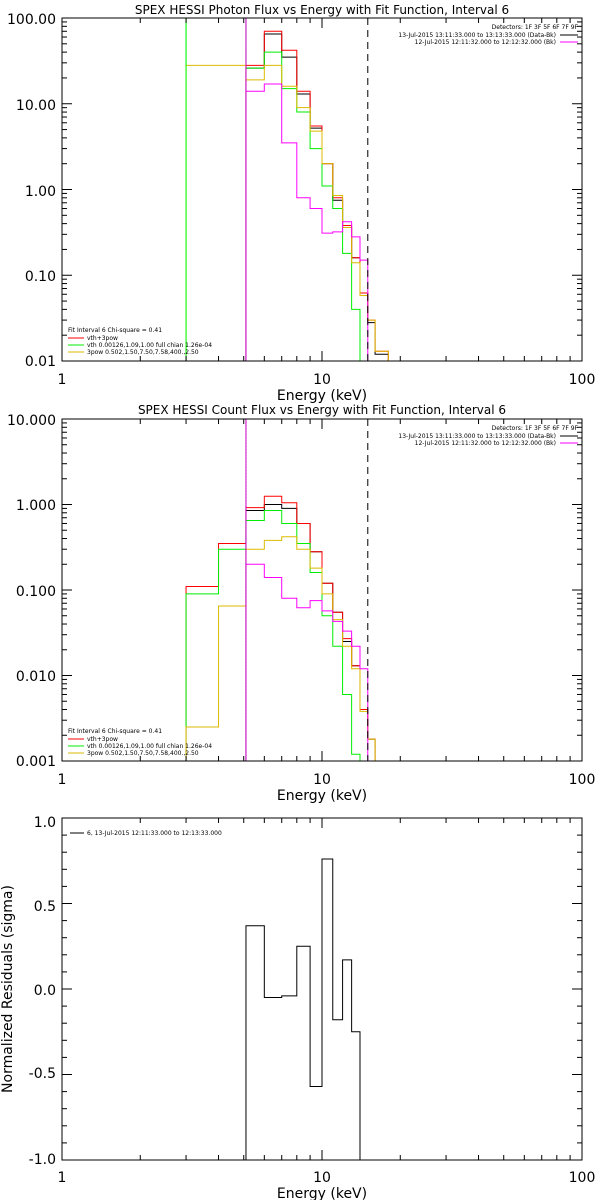 The image size is (600, 1200). Describe the element at coordinates (143, 753) in the screenshot. I see `count-flux-legend-3pow: 3pow 0.502,1.50,7.50,7.58,400.,2.50` at that location.